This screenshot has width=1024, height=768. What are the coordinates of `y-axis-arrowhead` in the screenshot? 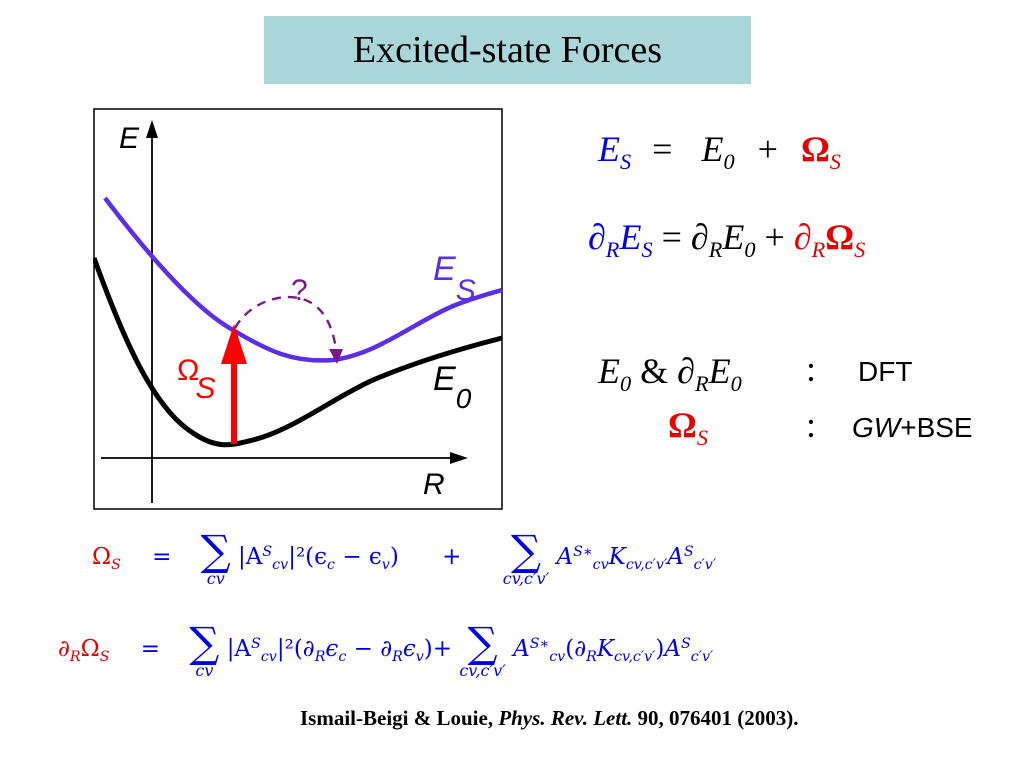 It's located at (152, 129).